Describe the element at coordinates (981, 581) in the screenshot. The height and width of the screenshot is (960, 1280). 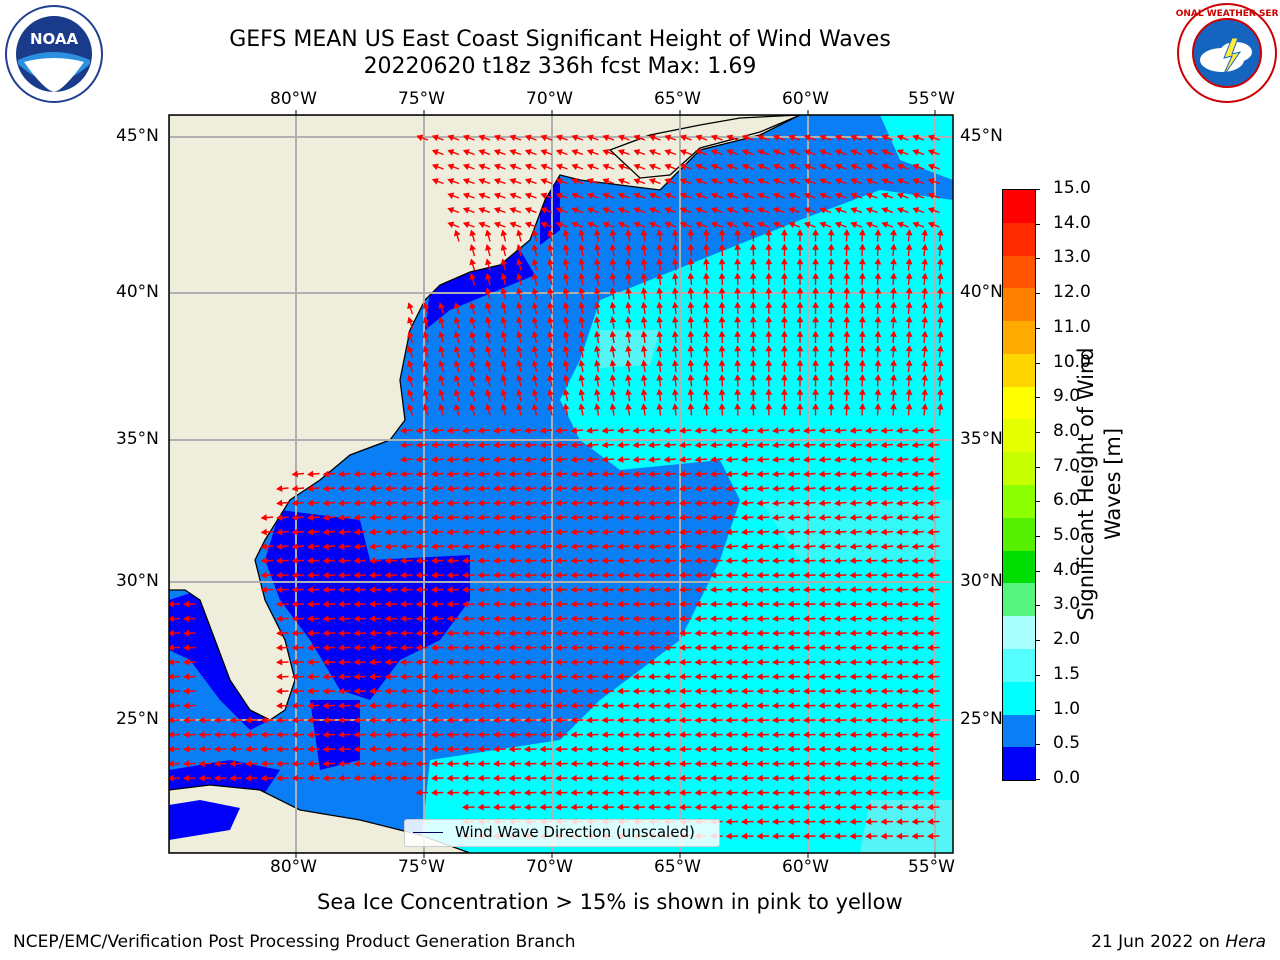
I see `lat-label-right: 30°N` at that location.